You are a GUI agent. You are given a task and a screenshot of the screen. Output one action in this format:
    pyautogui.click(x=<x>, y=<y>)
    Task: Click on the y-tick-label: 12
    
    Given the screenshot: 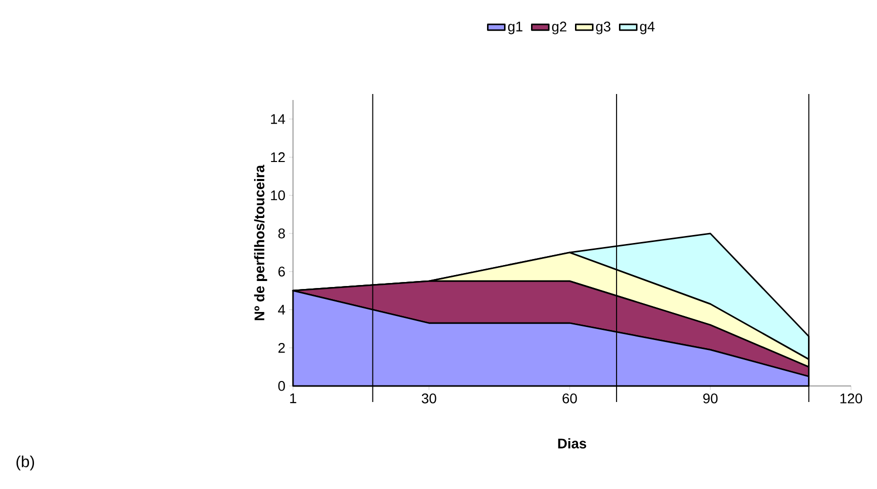 What is the action you would take?
    pyautogui.click(x=278, y=157)
    